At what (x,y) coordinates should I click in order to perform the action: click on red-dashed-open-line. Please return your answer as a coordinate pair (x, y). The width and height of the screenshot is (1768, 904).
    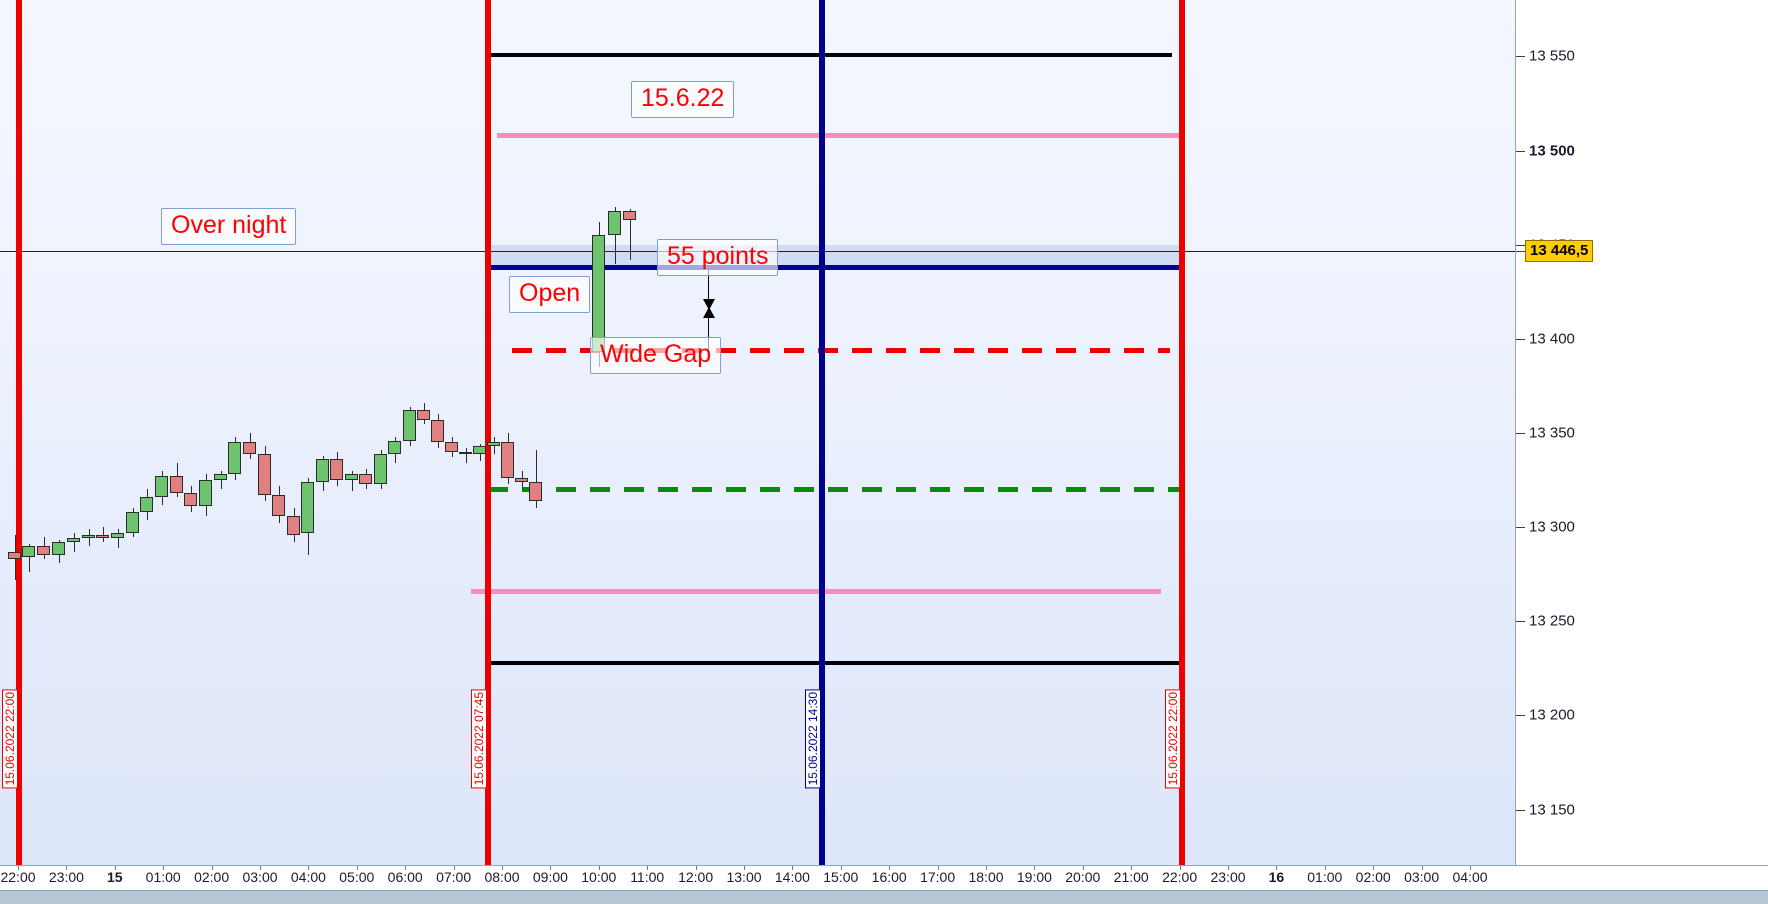
    Looking at the image, I should click on (841, 350).